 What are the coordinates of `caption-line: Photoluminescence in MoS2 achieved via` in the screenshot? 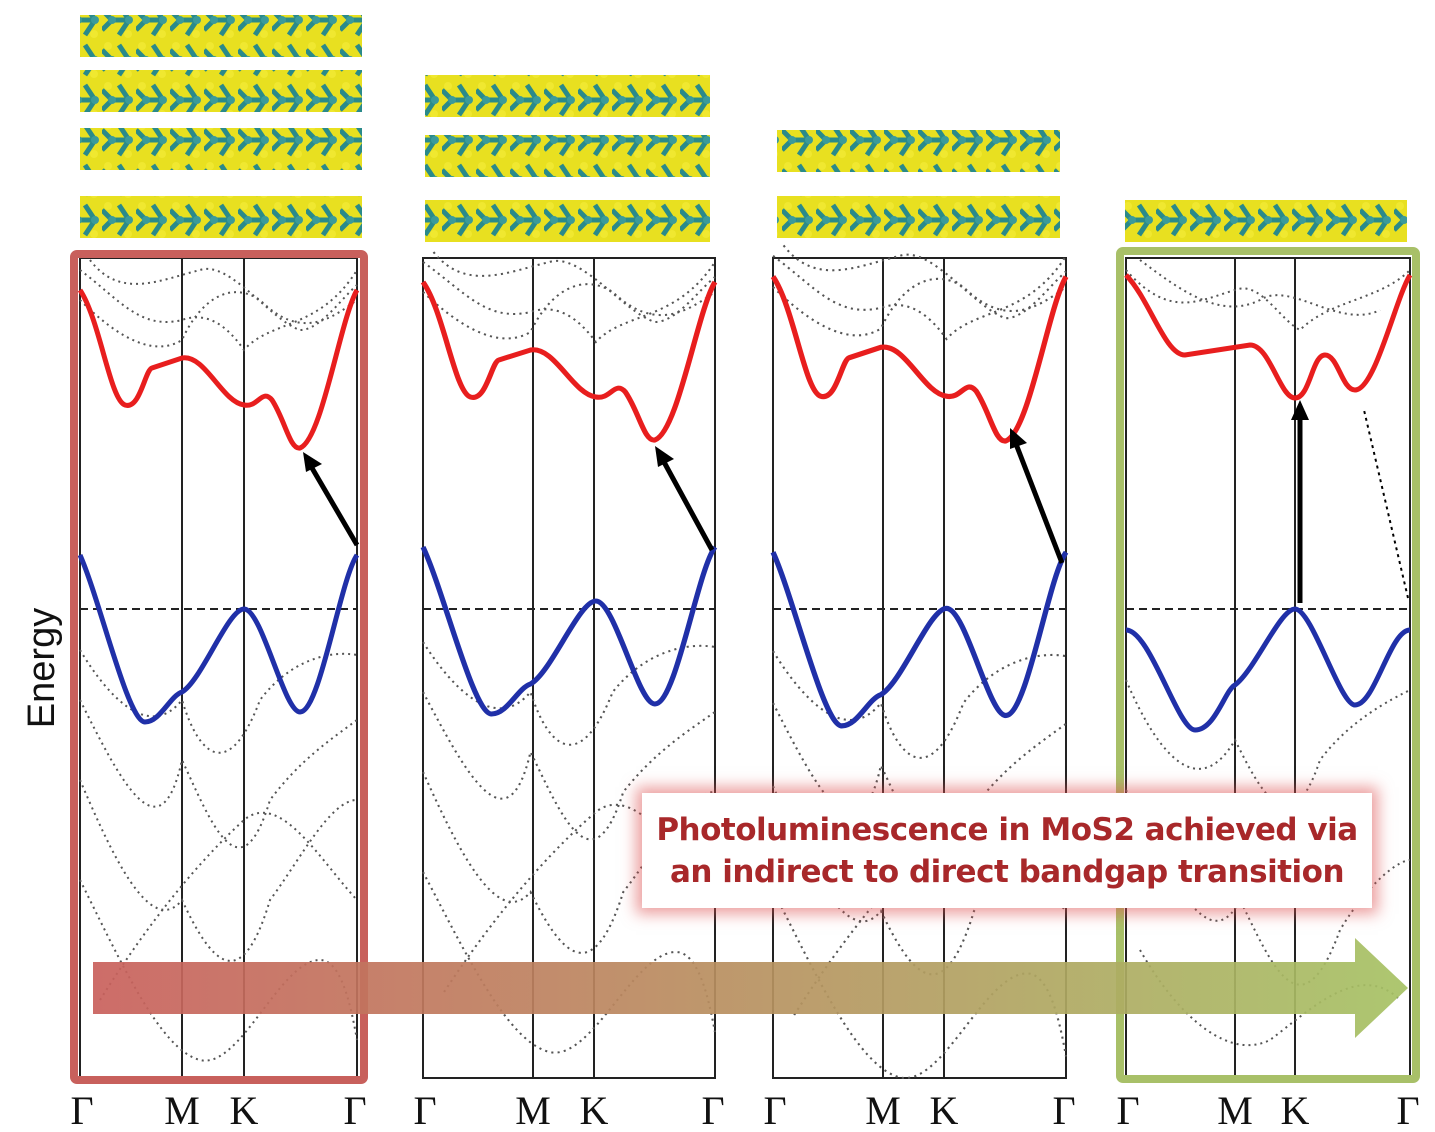 It's located at (1007, 829).